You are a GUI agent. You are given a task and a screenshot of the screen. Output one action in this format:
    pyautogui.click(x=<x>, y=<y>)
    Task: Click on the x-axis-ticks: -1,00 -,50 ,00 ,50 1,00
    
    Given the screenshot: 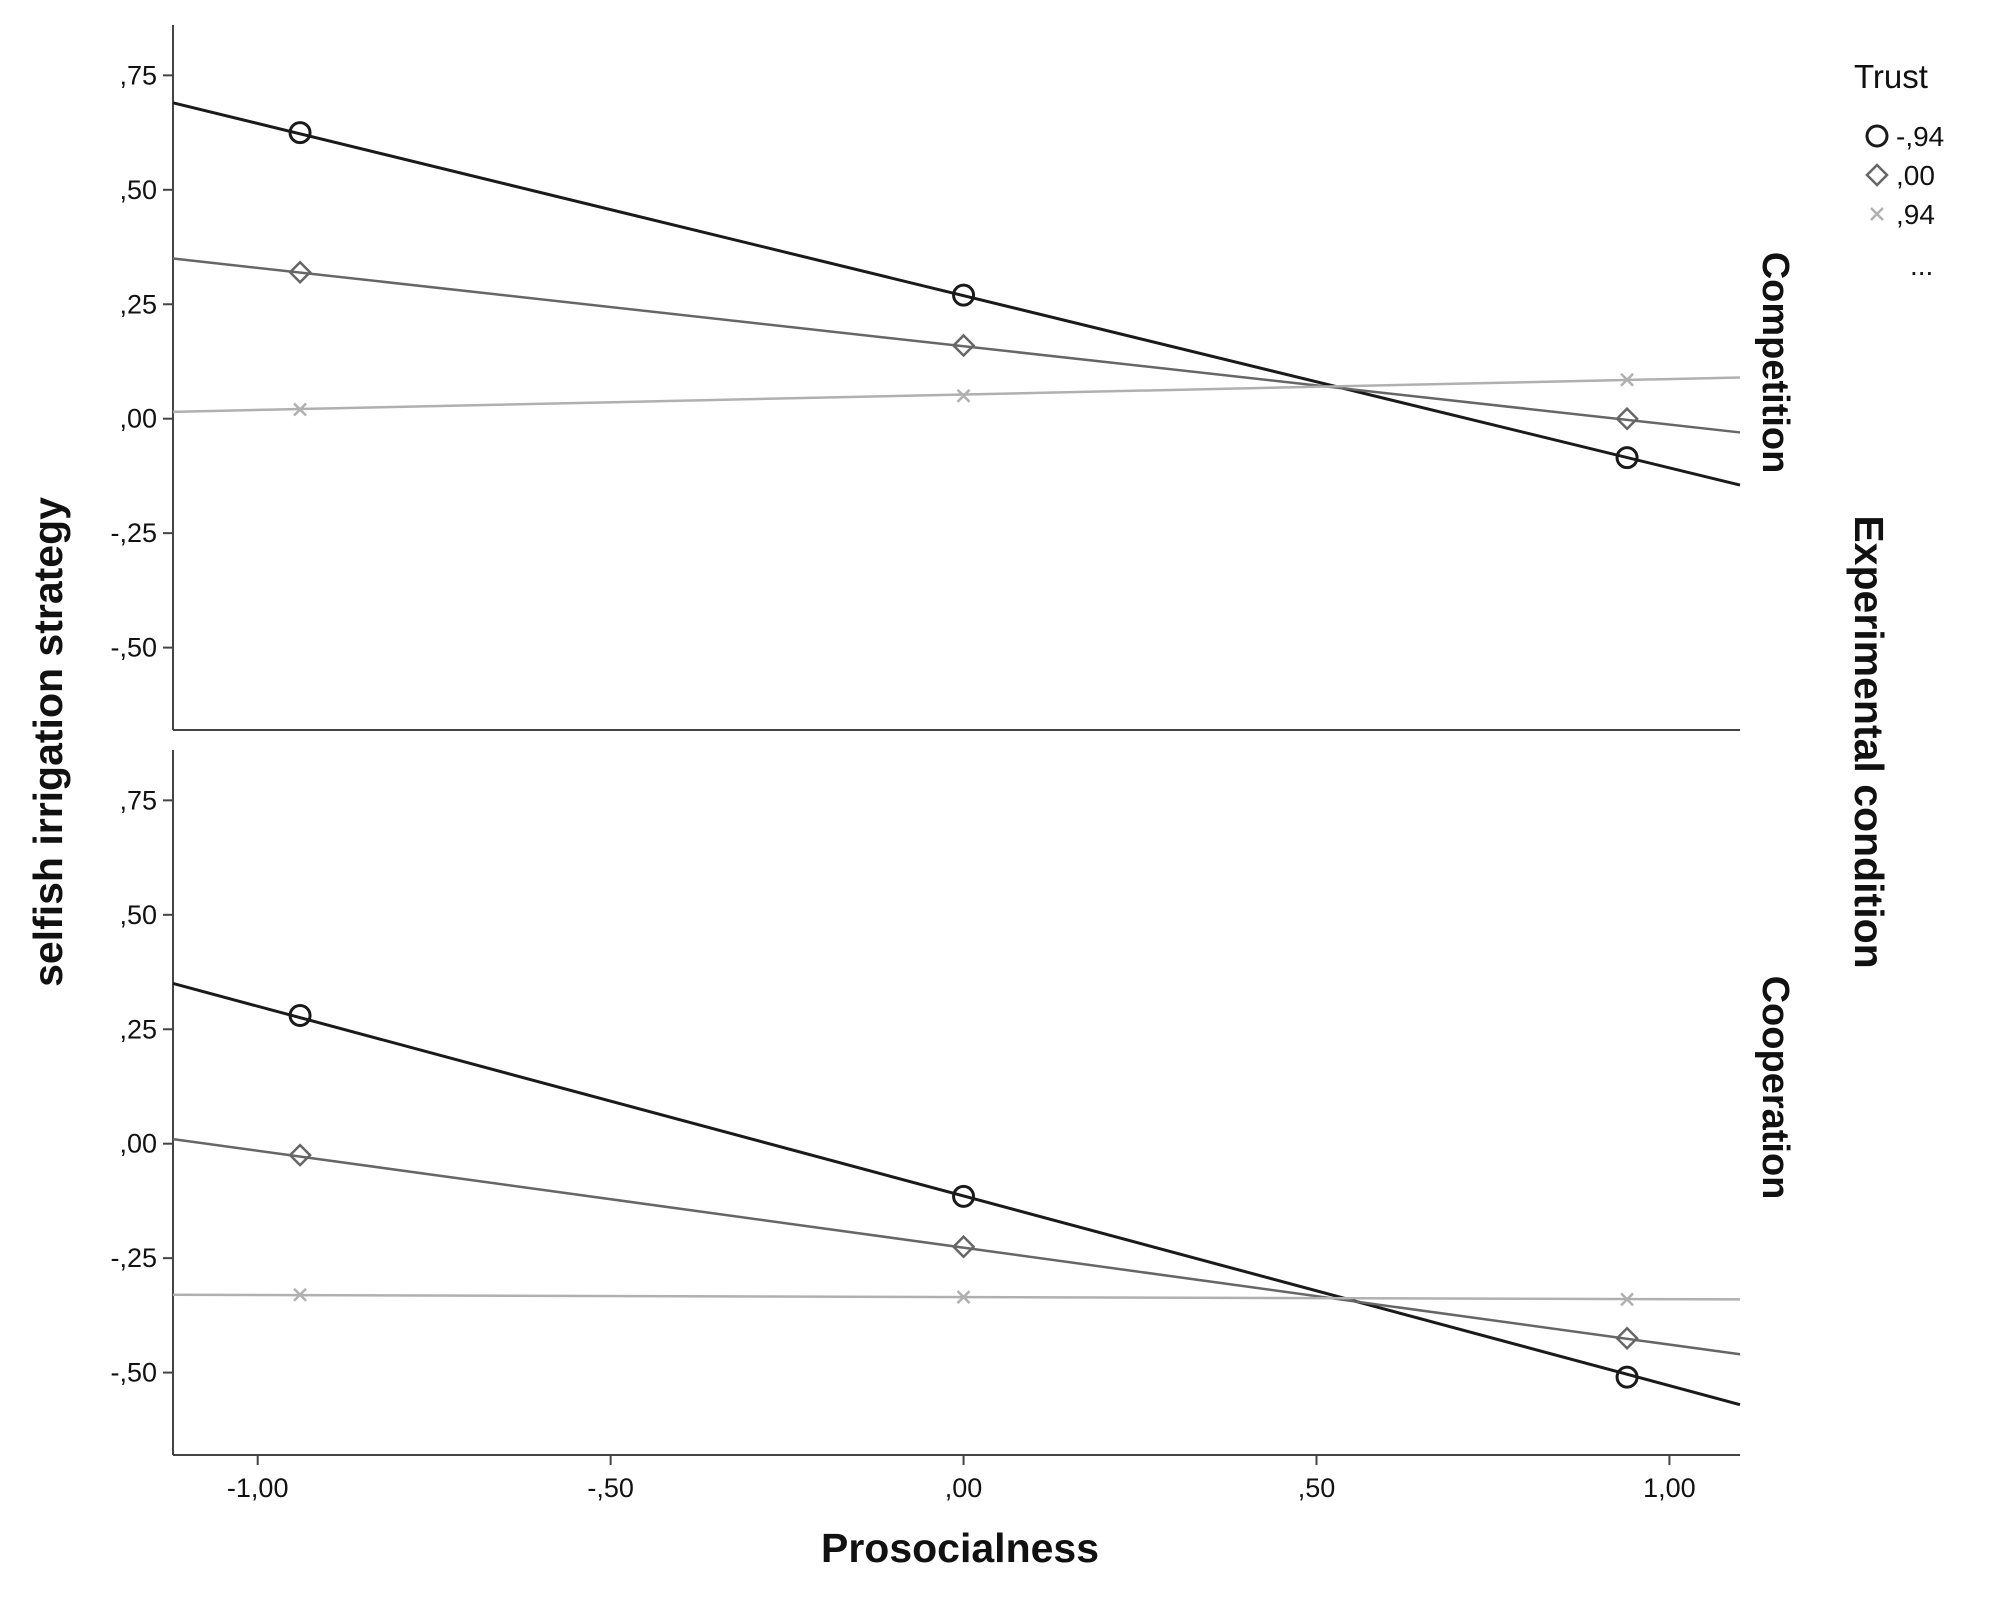 What is the action you would take?
    pyautogui.click(x=961, y=1479)
    